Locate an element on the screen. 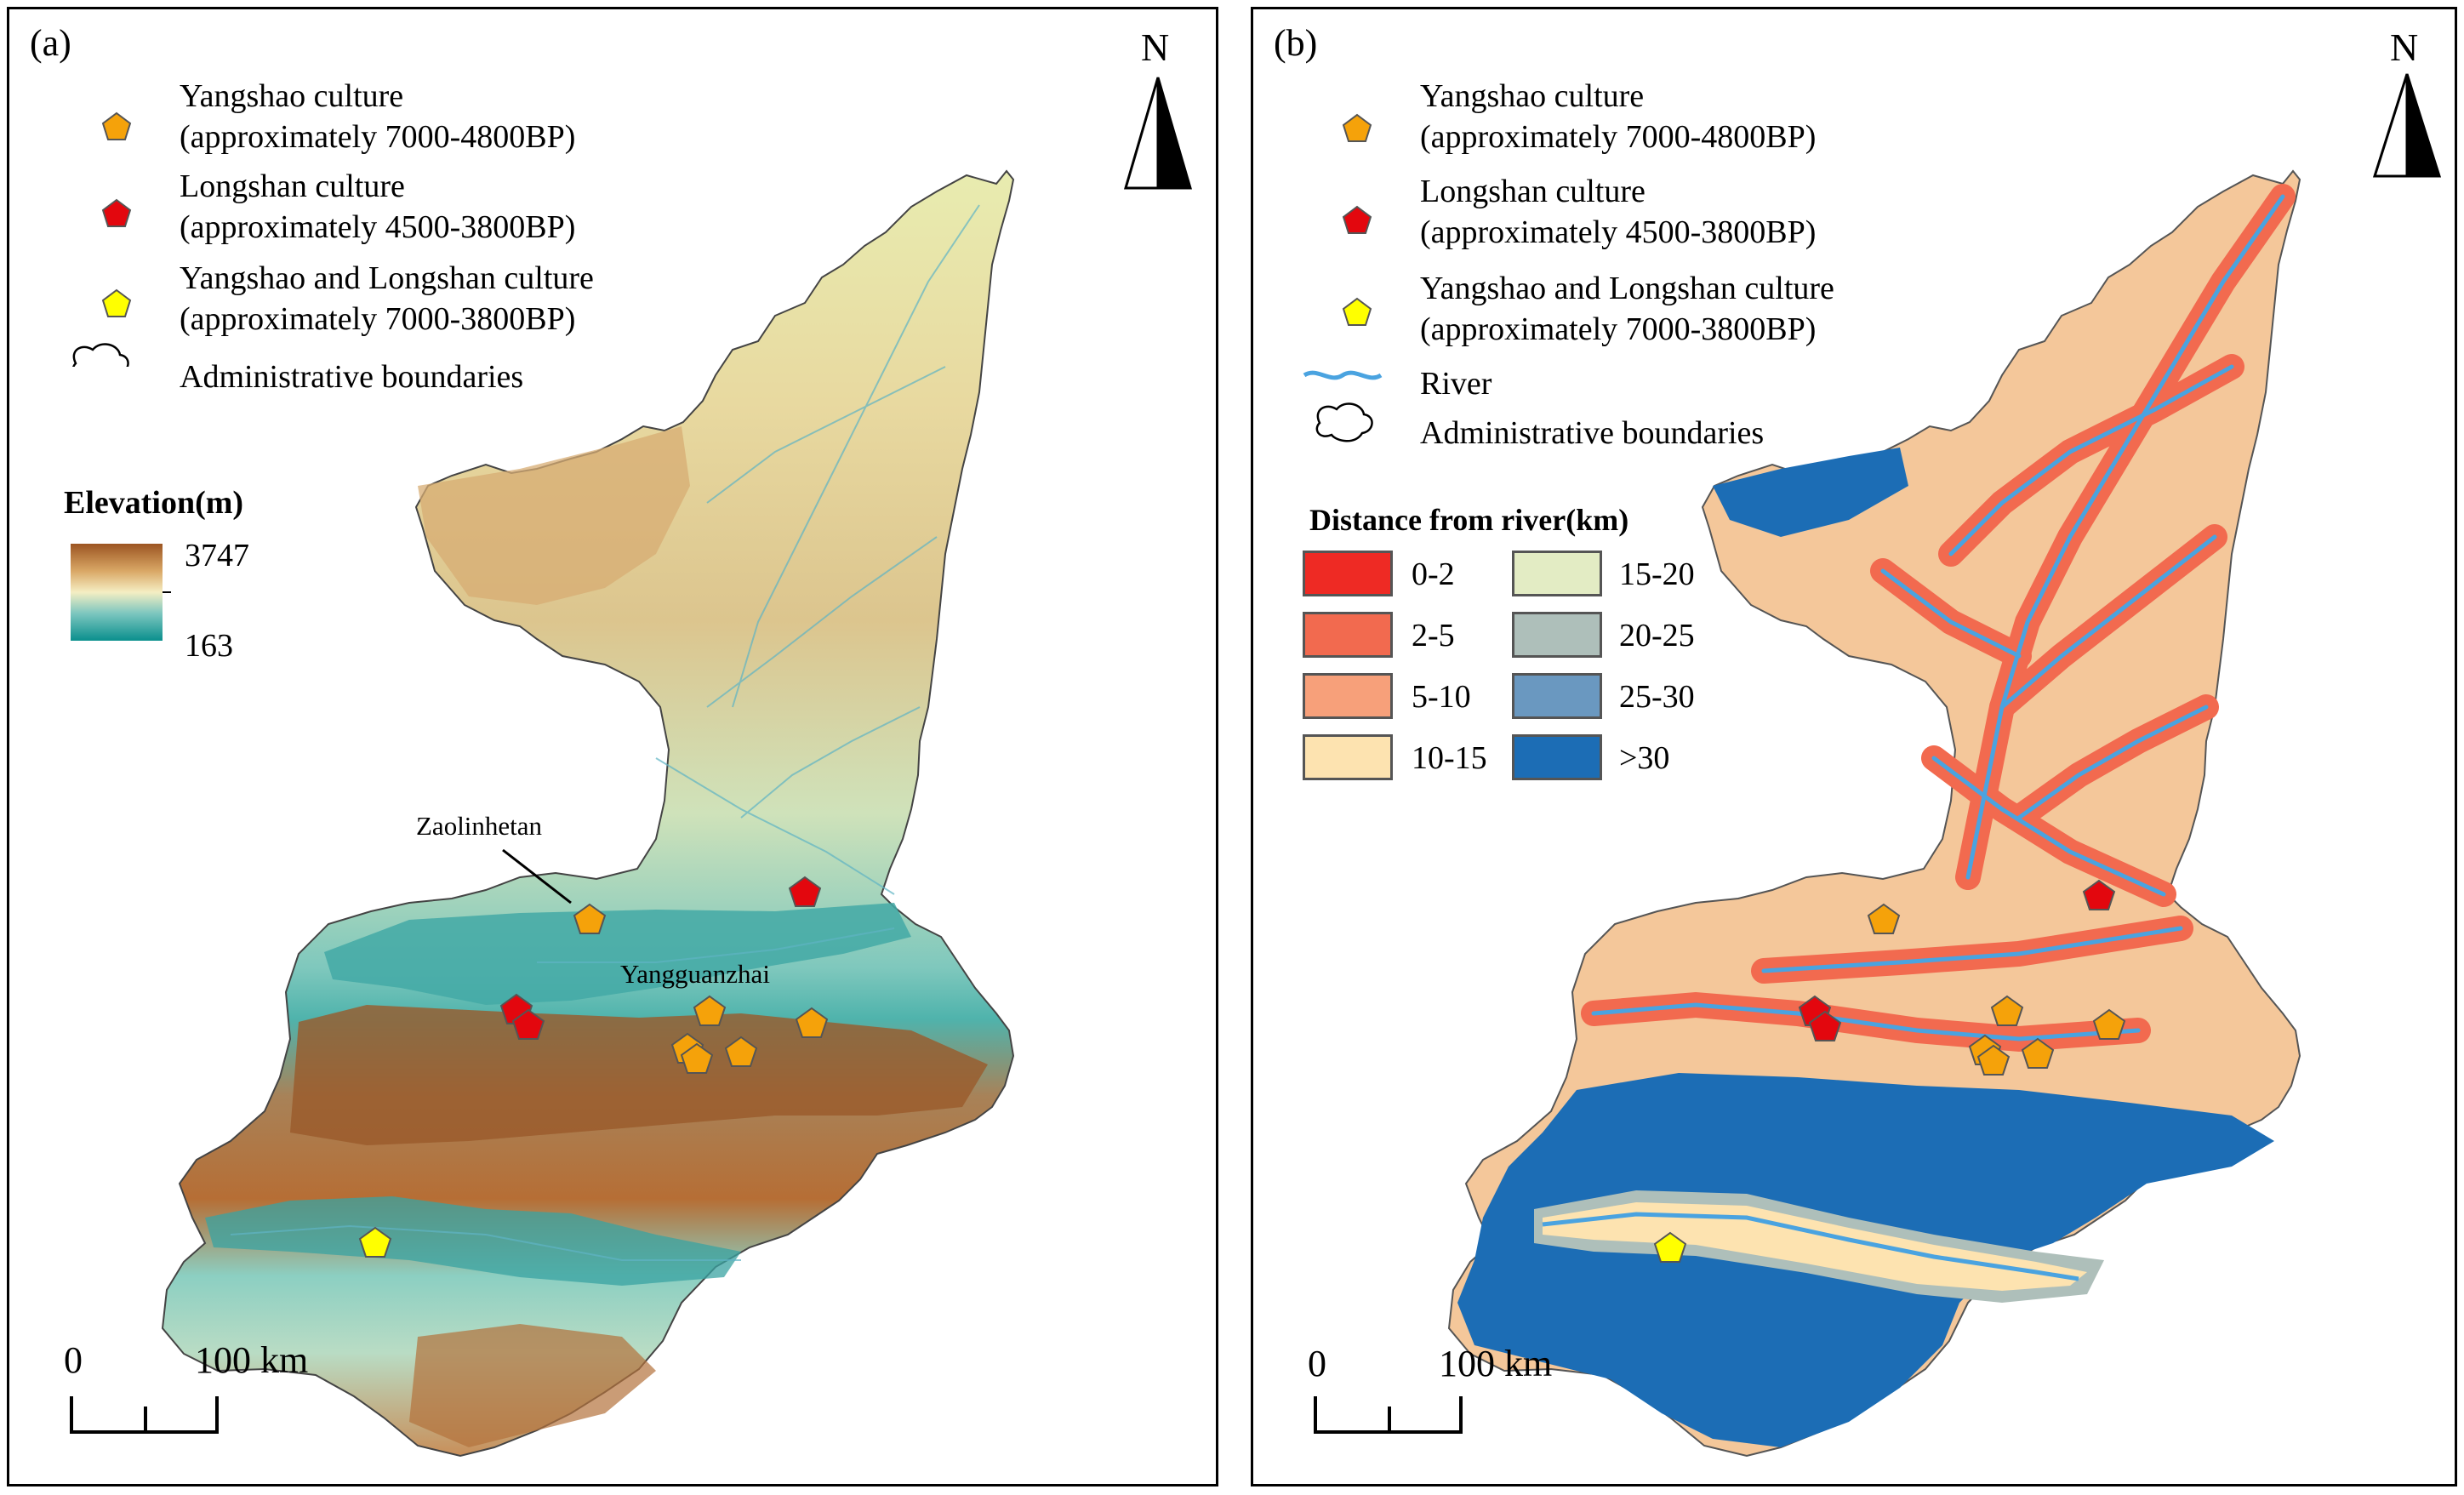 Image resolution: width=2464 pixels, height=1495 pixels. river-legend-icon is located at coordinates (1343, 375).